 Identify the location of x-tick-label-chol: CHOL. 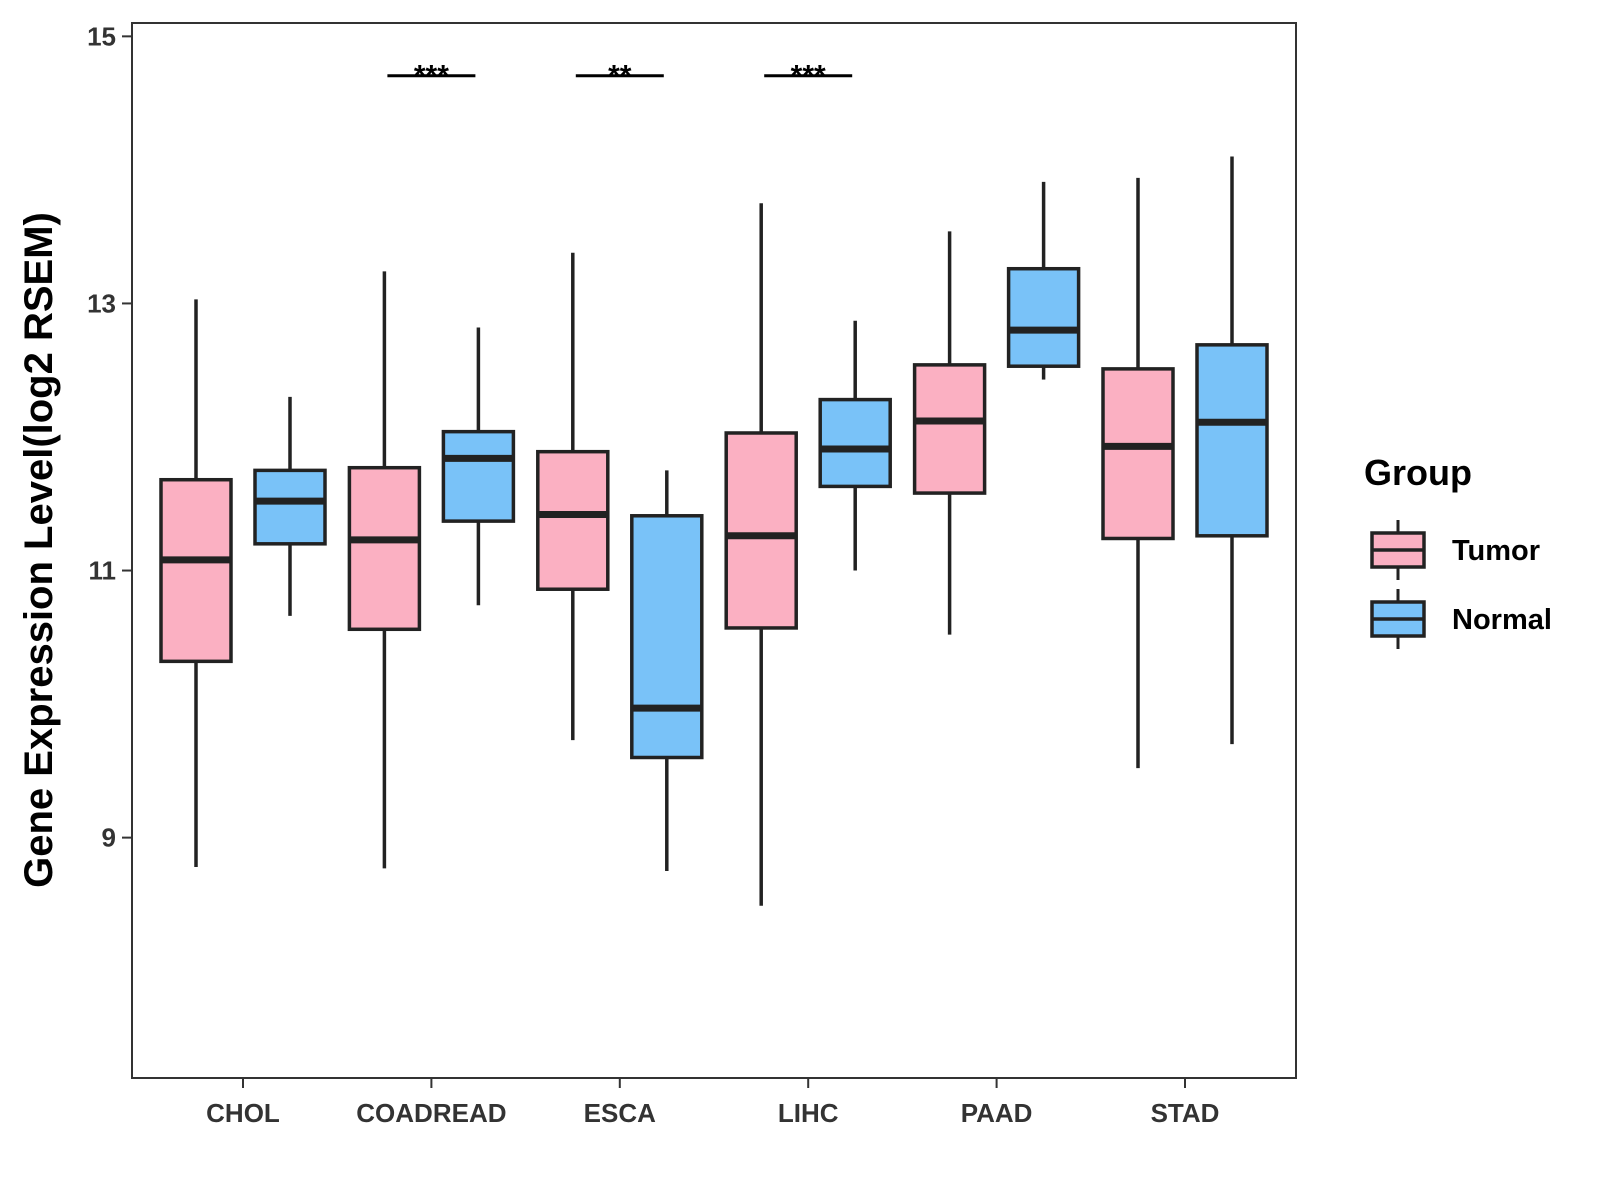
(243, 1113).